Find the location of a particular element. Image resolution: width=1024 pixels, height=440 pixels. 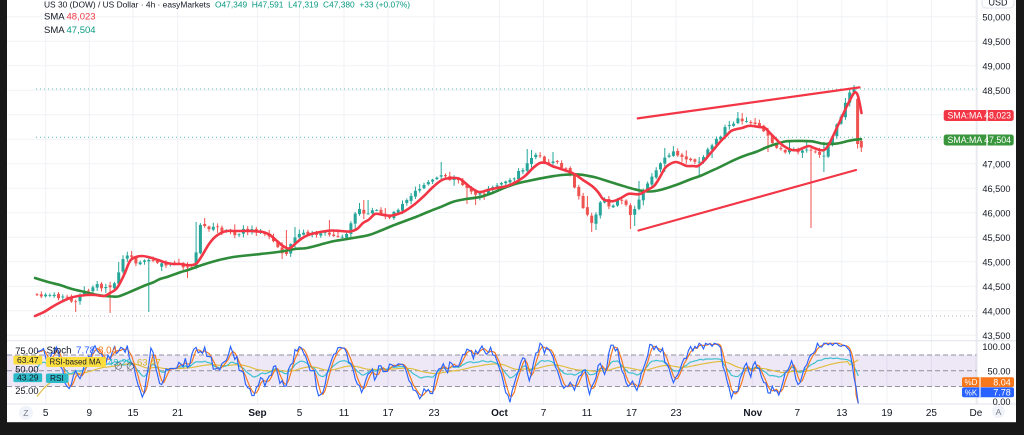

svg-text: 45,500 is located at coordinates (996, 238).